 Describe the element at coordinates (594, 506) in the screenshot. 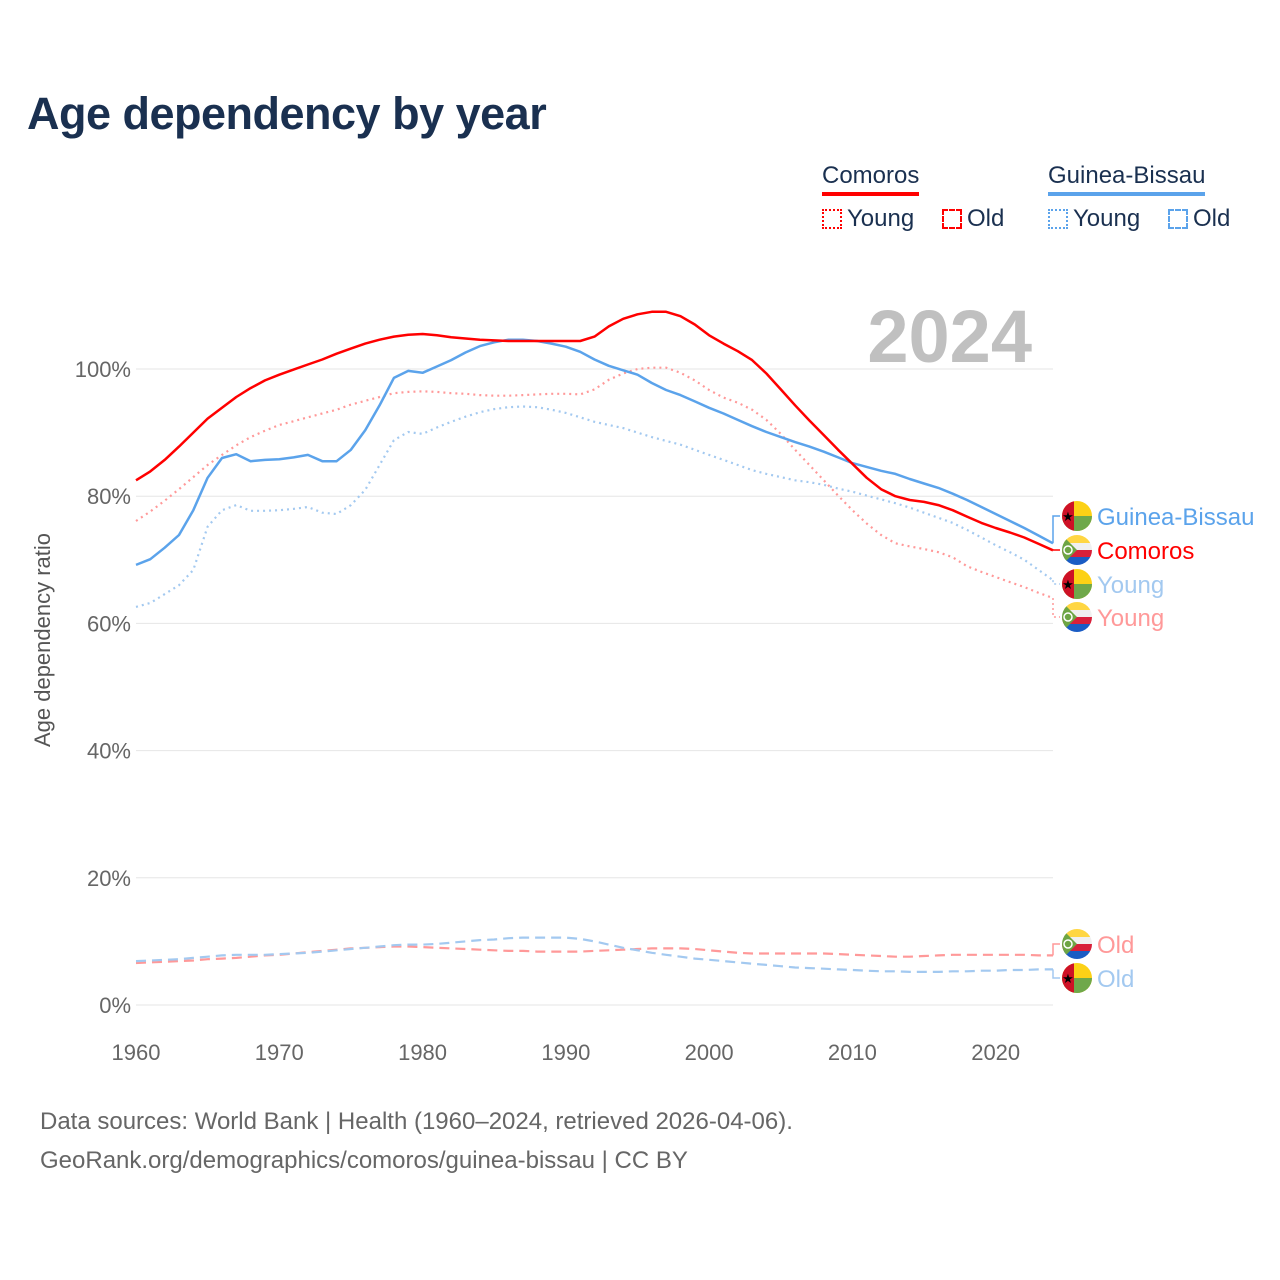

I see `series-line-guinea-bissau-young` at that location.